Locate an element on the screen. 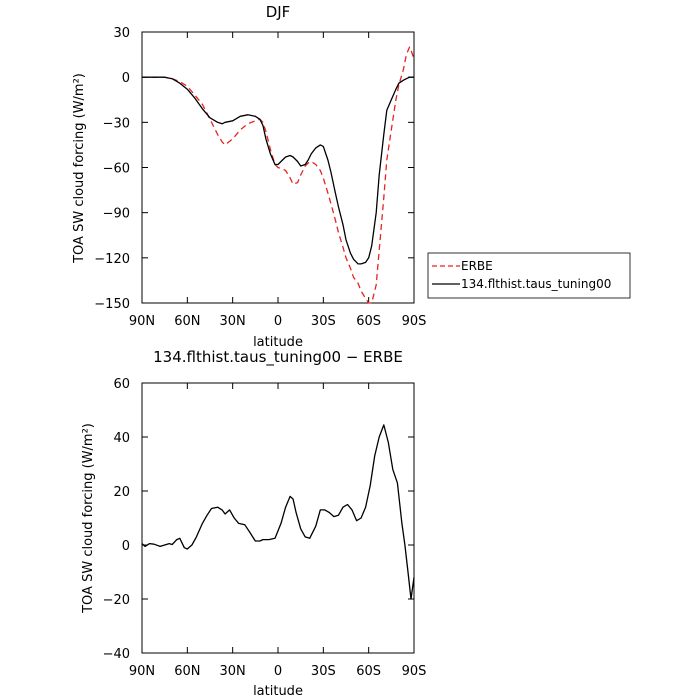 Image resolution: width=700 pixels, height=700 pixels. top-y-tick-label: −30 is located at coordinates (116, 123).